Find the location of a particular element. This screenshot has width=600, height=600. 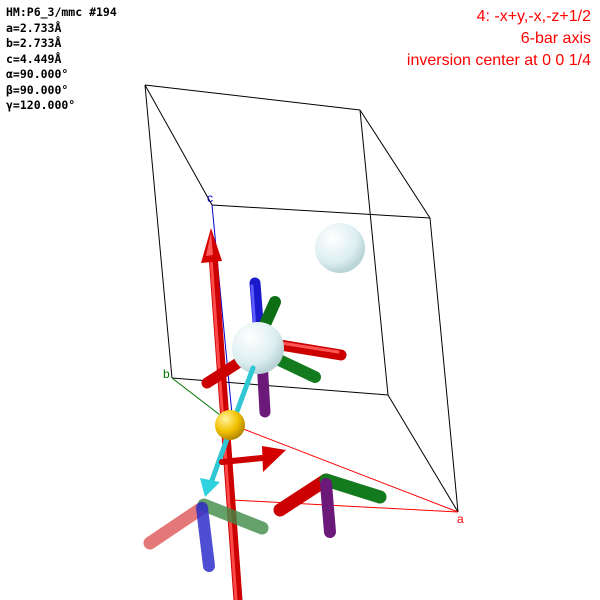

axis-triad-right is located at coordinates (330, 505).